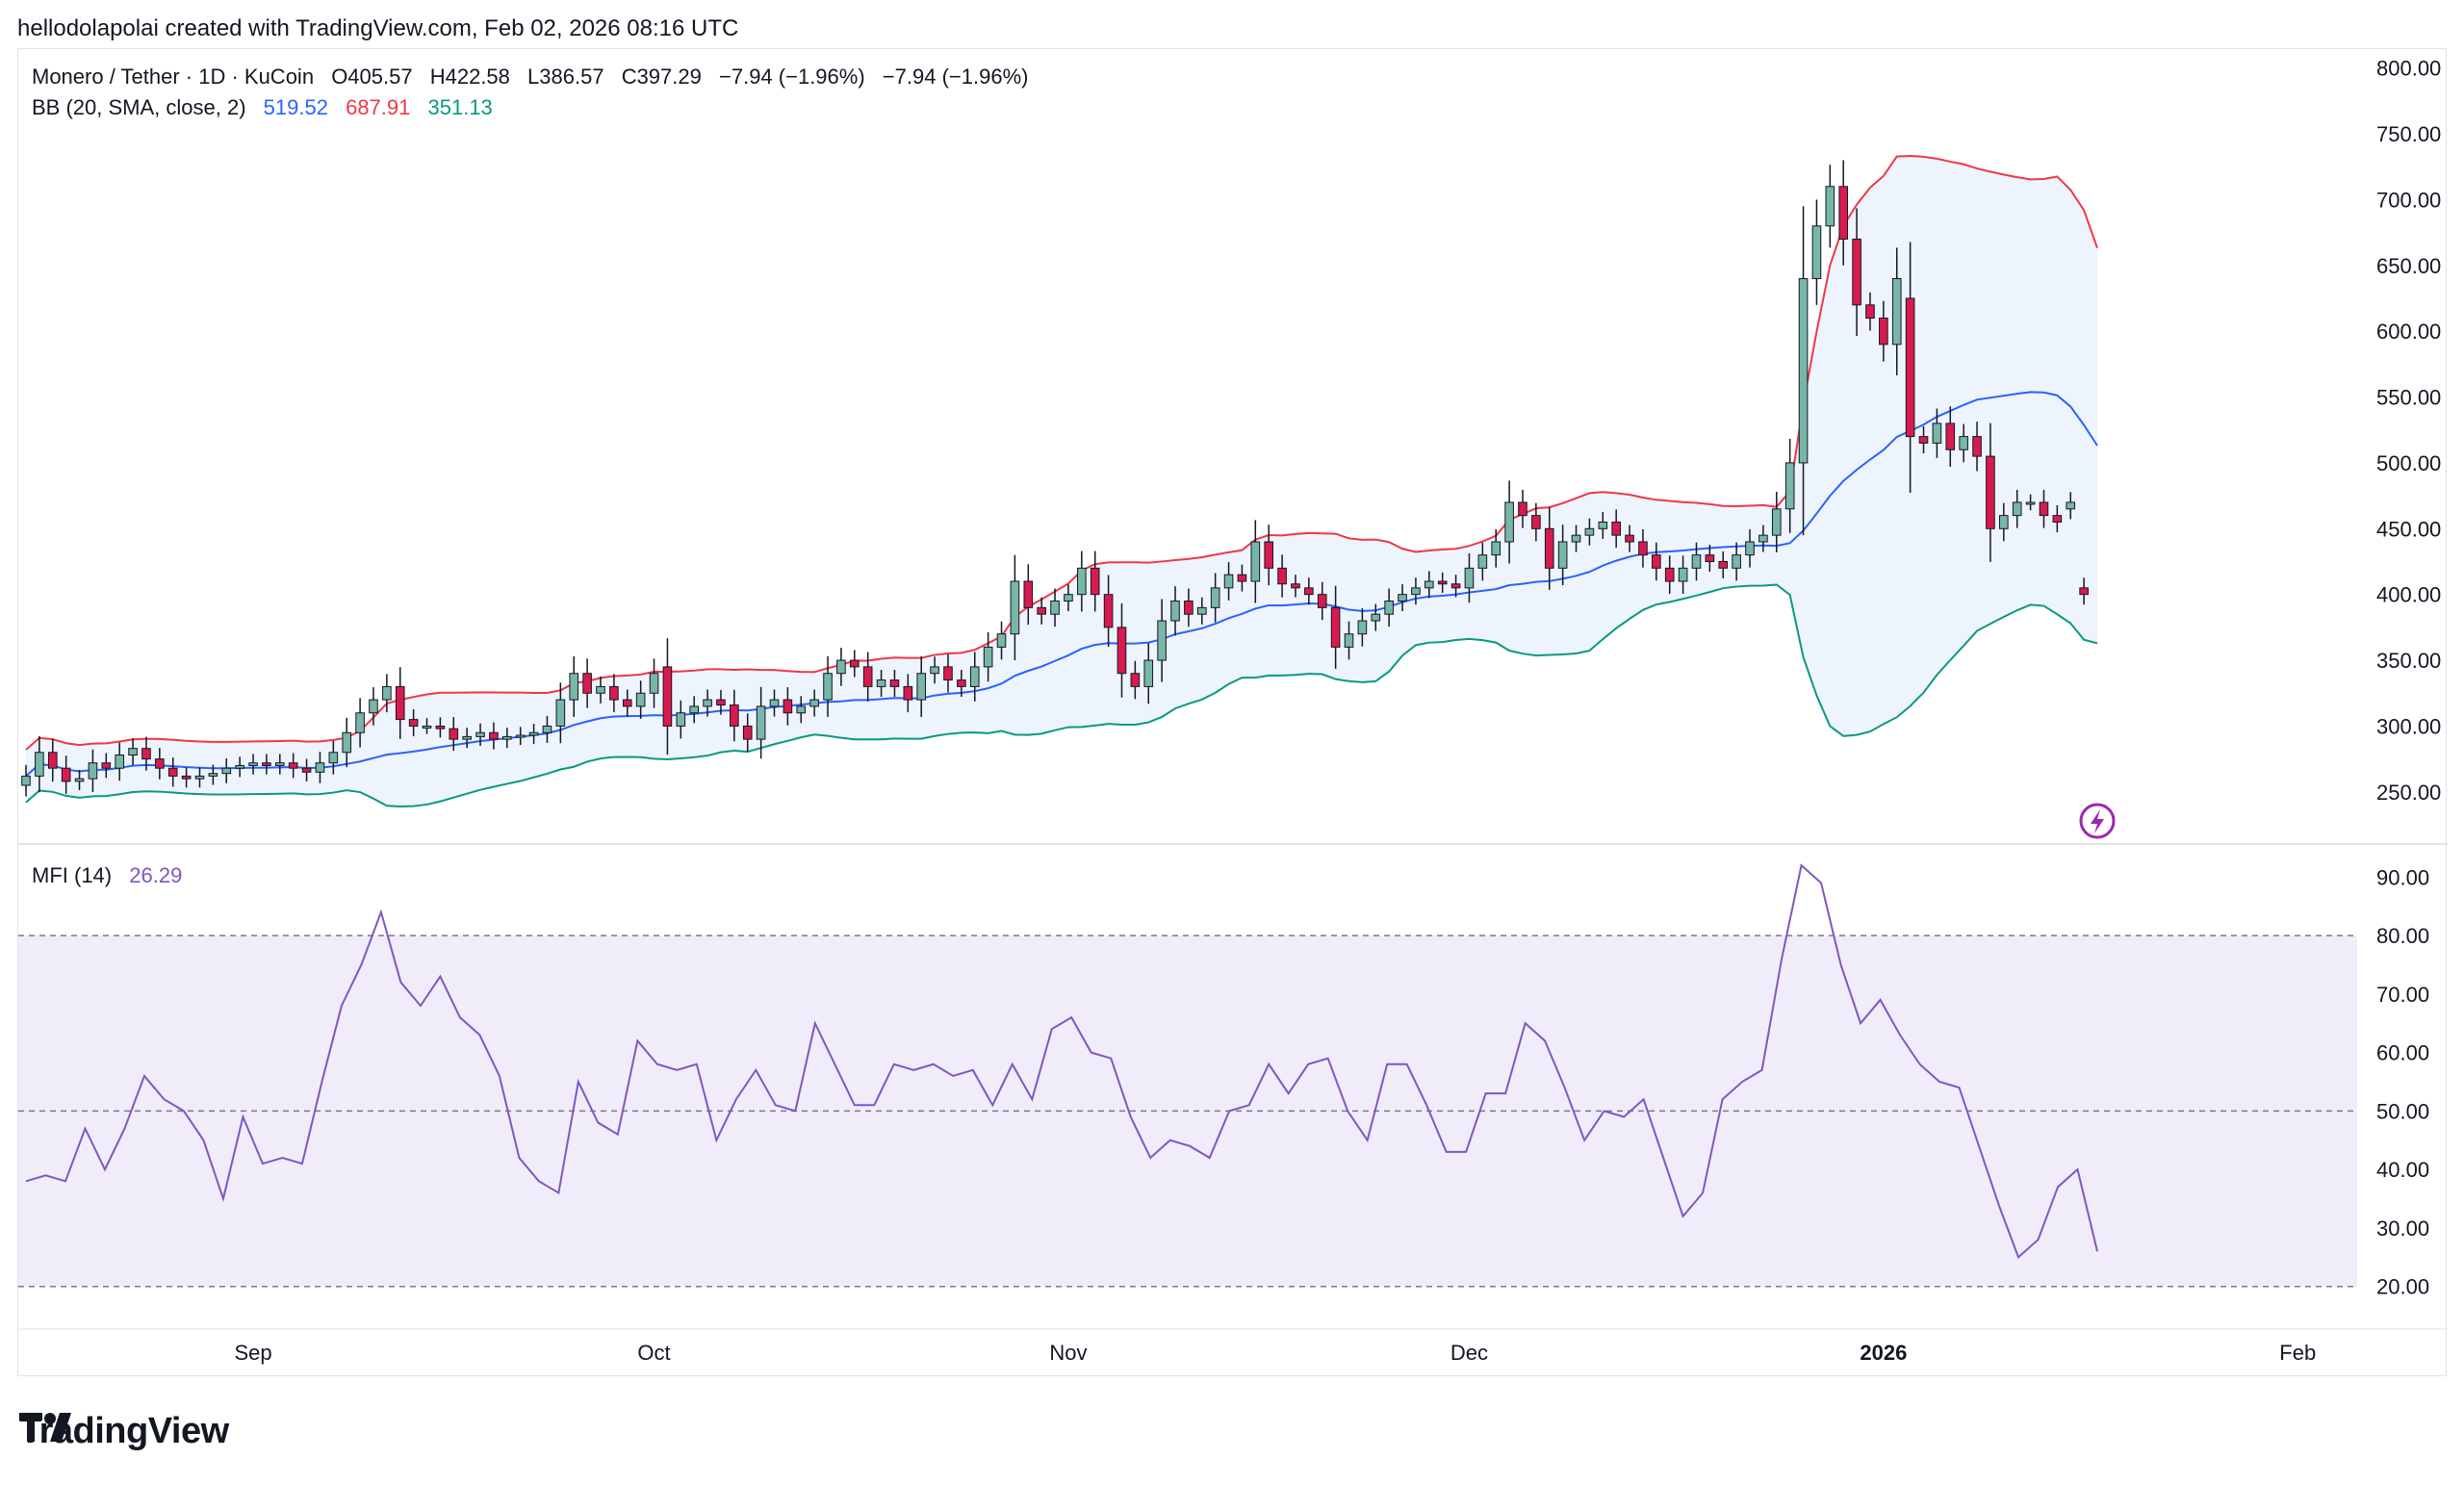  I want to click on bb-lower-value: 351.13, so click(460, 107).